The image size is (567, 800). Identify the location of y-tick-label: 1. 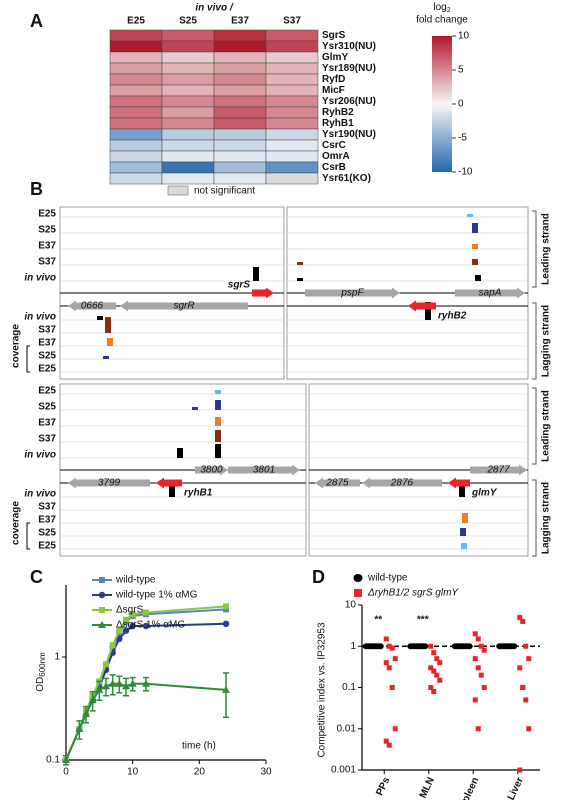
(57, 657).